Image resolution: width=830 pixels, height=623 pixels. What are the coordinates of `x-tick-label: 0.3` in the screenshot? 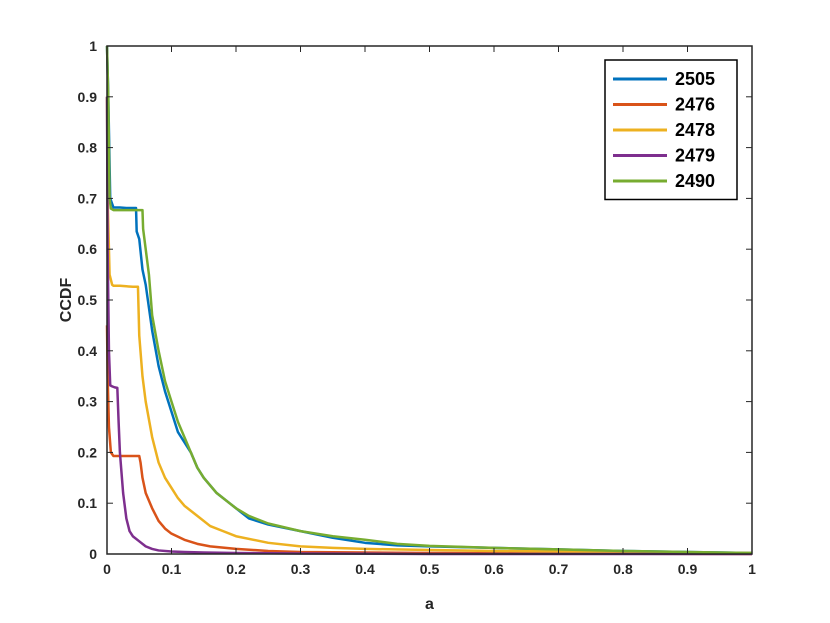 It's located at (301, 569).